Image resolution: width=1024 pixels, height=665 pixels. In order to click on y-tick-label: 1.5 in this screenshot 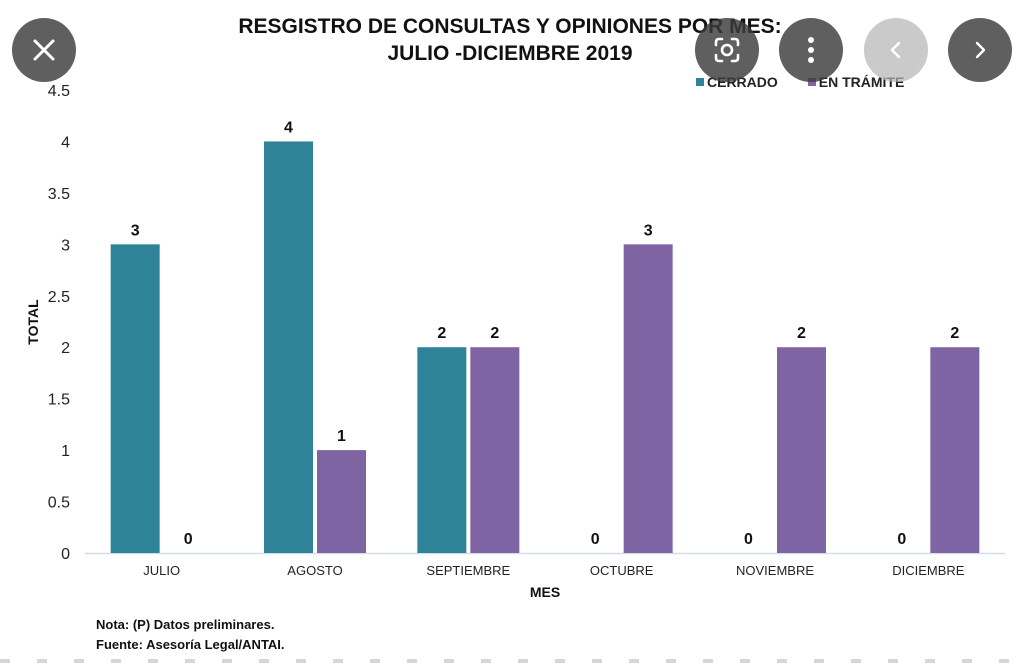, I will do `click(59, 400)`.